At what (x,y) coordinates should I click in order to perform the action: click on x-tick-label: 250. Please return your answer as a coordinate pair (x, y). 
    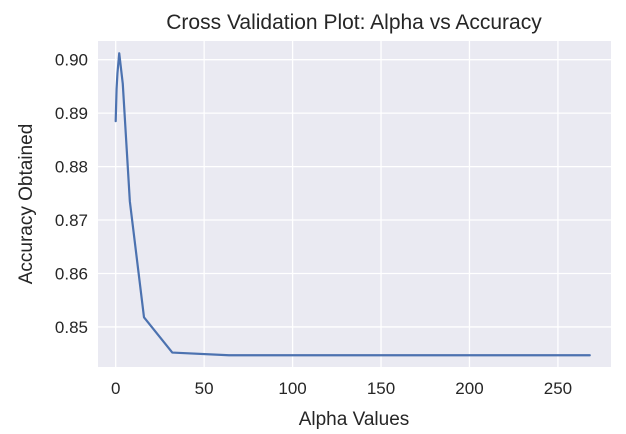
    Looking at the image, I should click on (558, 388).